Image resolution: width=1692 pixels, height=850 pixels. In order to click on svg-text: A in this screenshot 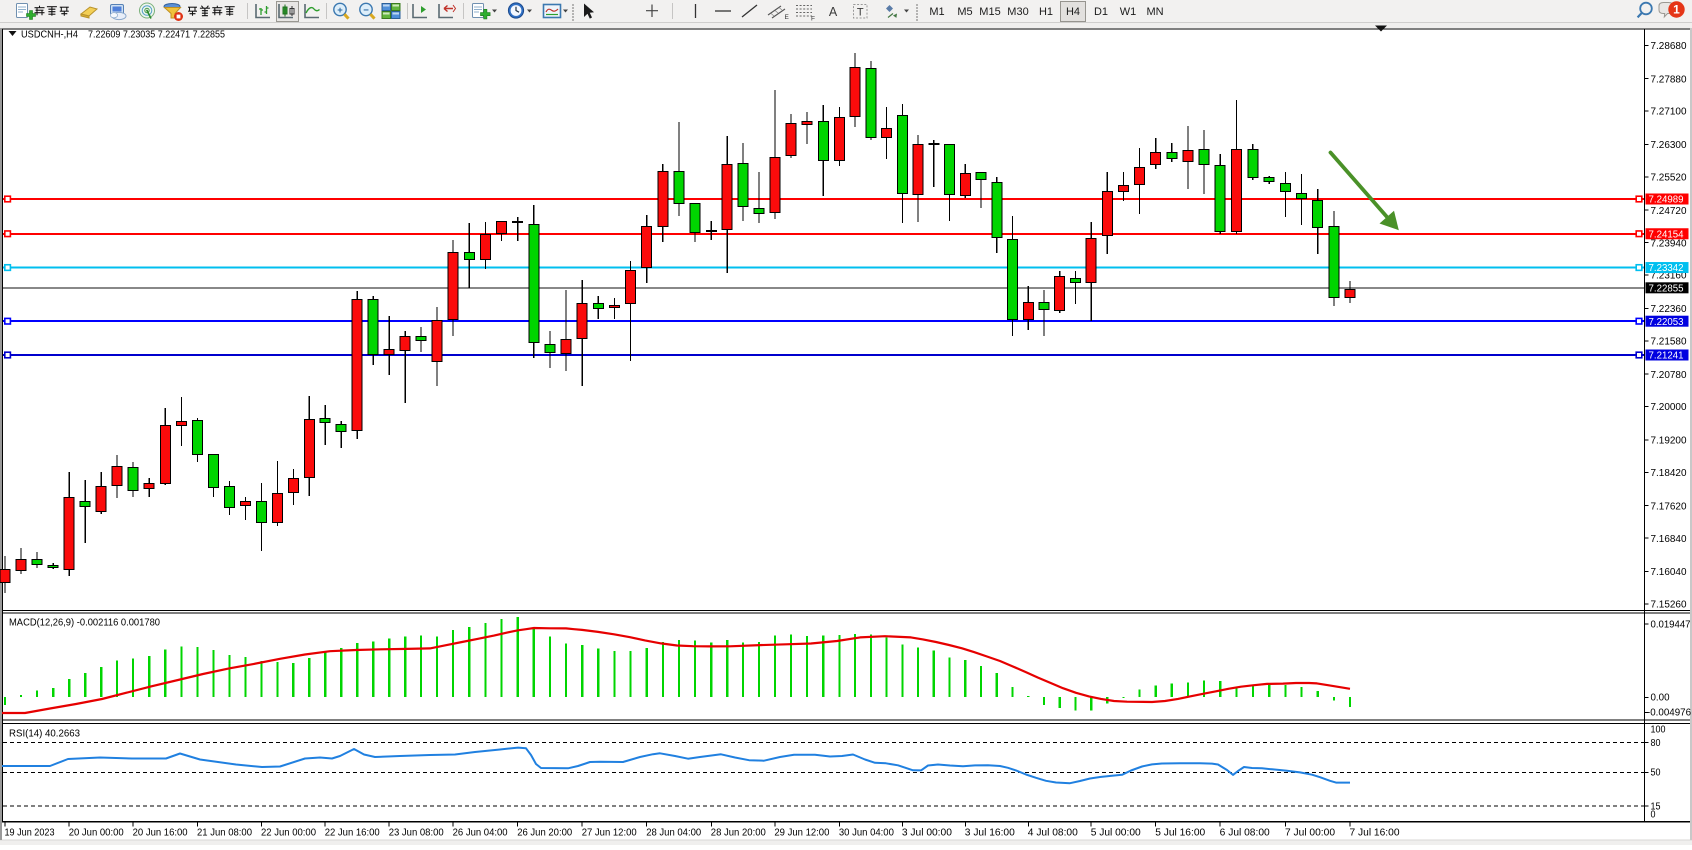, I will do `click(833, 12)`.